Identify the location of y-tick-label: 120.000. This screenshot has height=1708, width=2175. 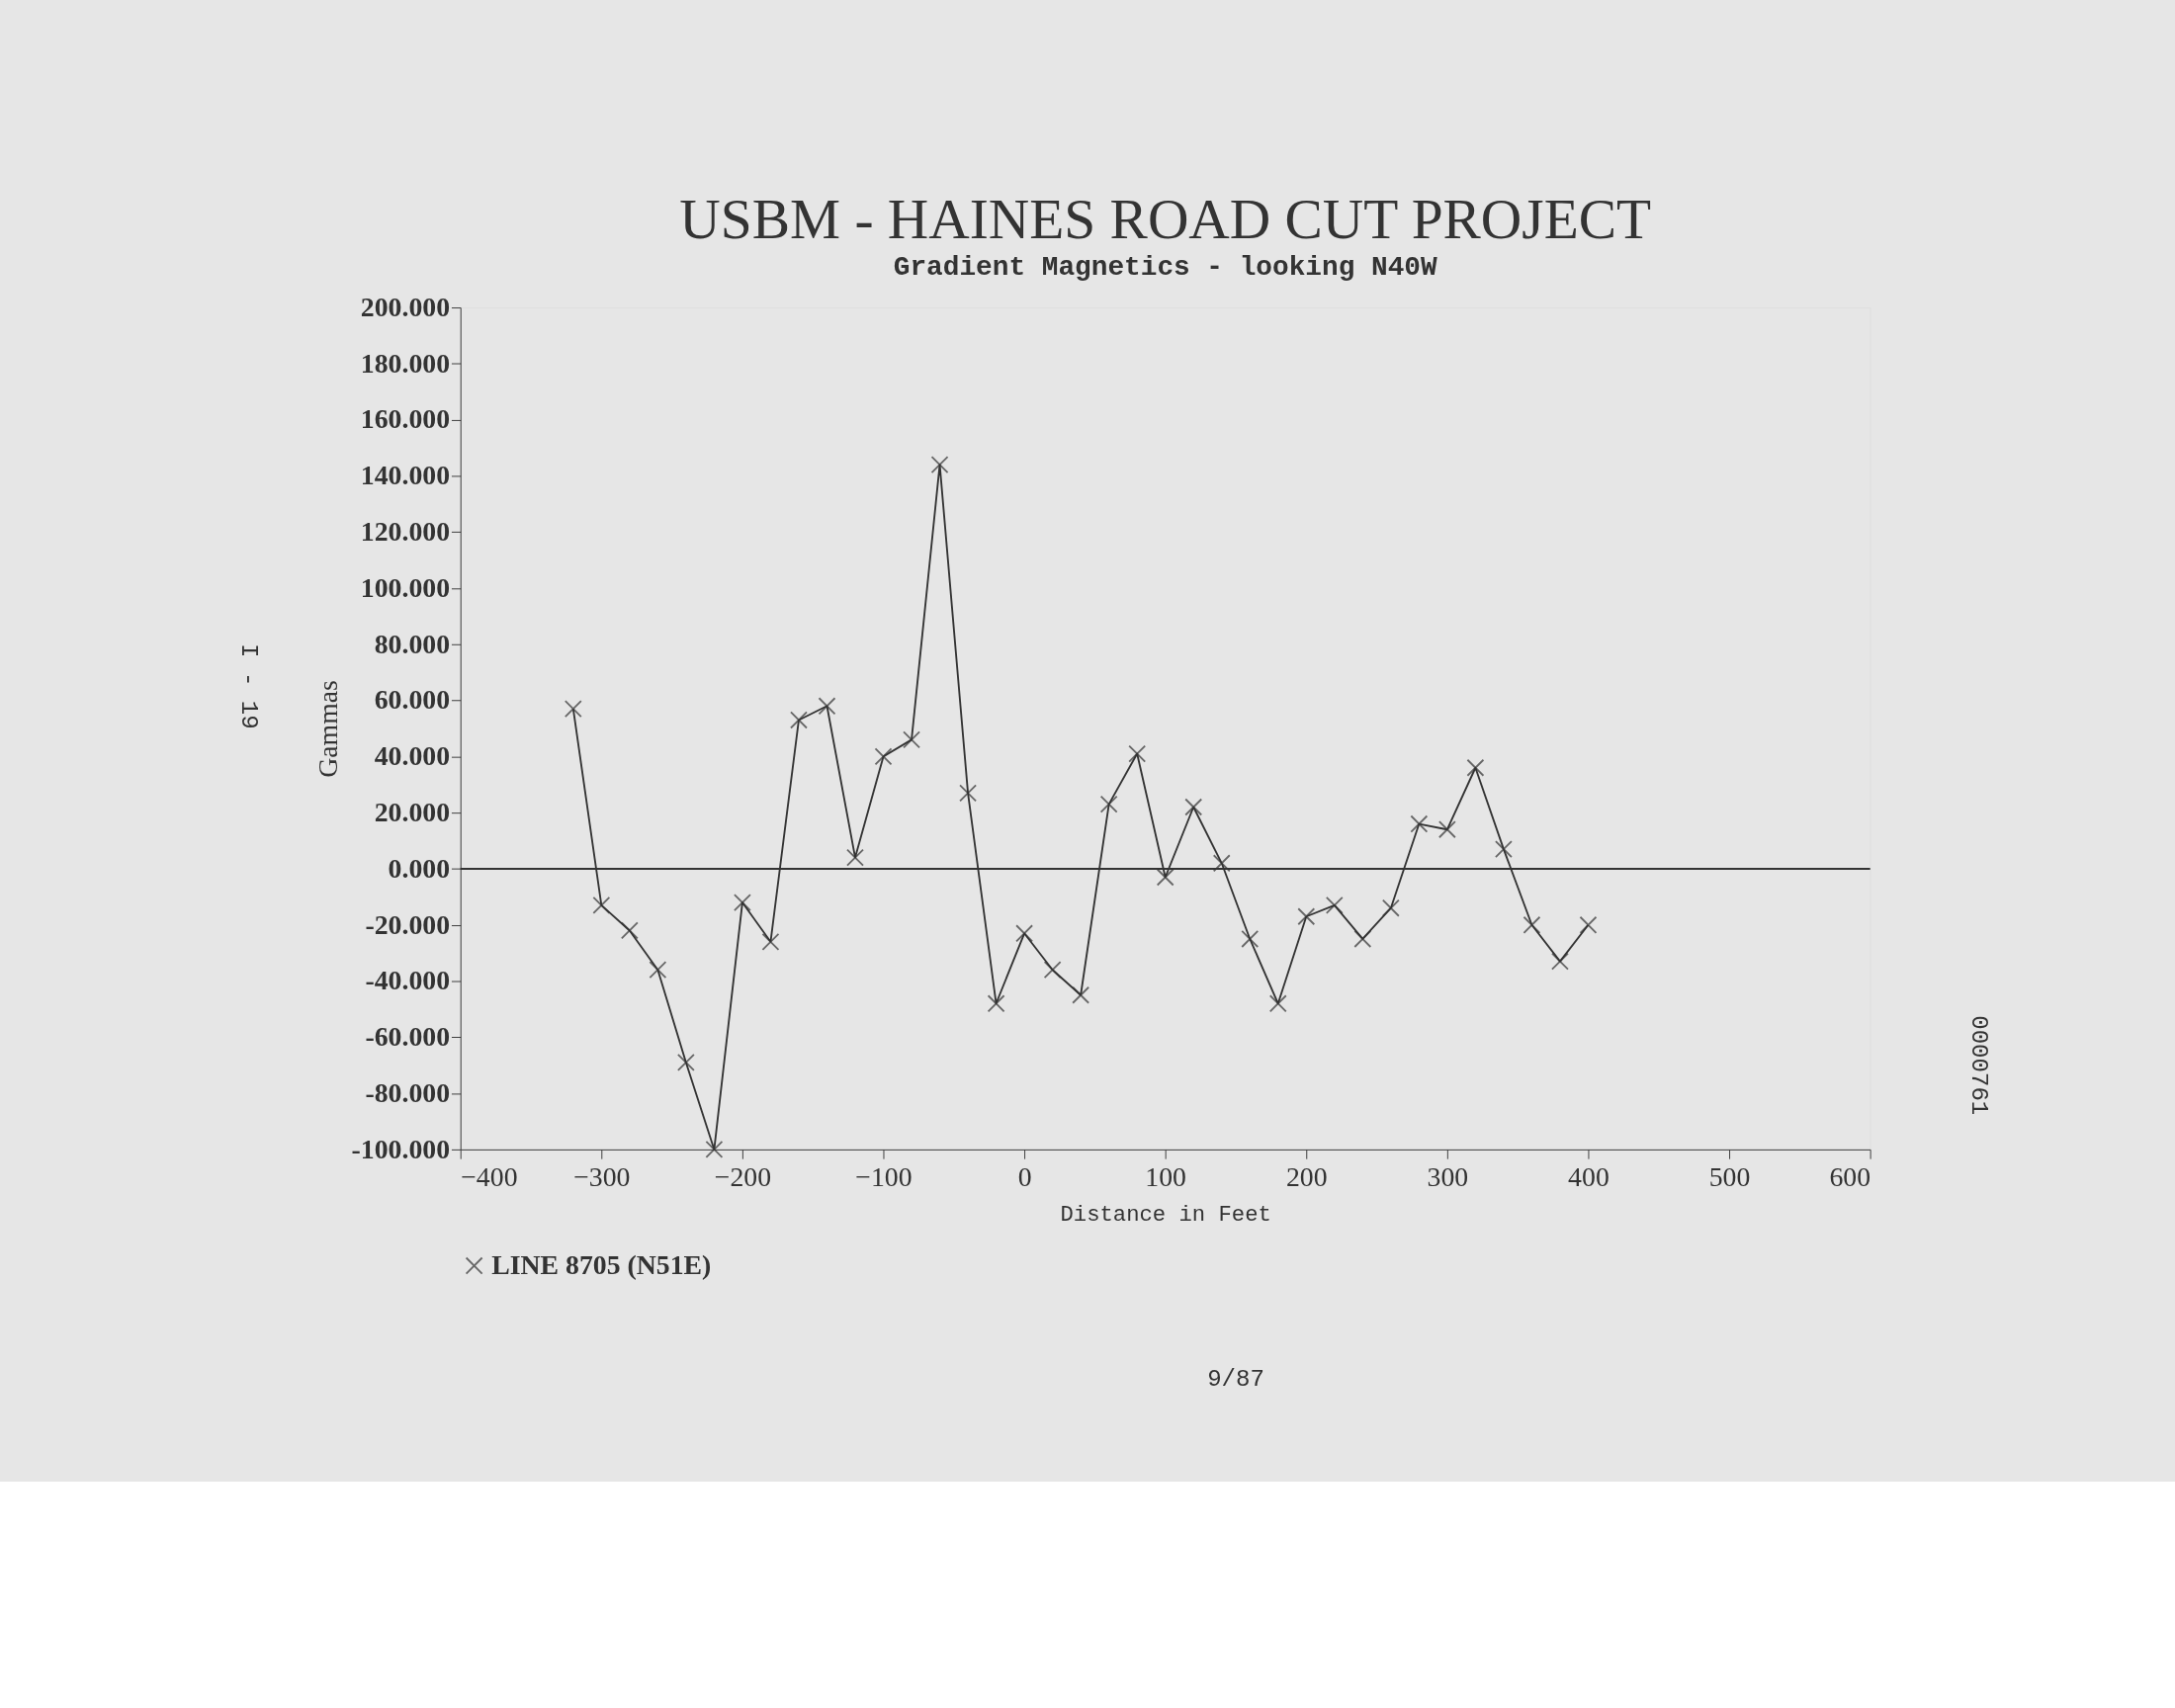
(406, 532).